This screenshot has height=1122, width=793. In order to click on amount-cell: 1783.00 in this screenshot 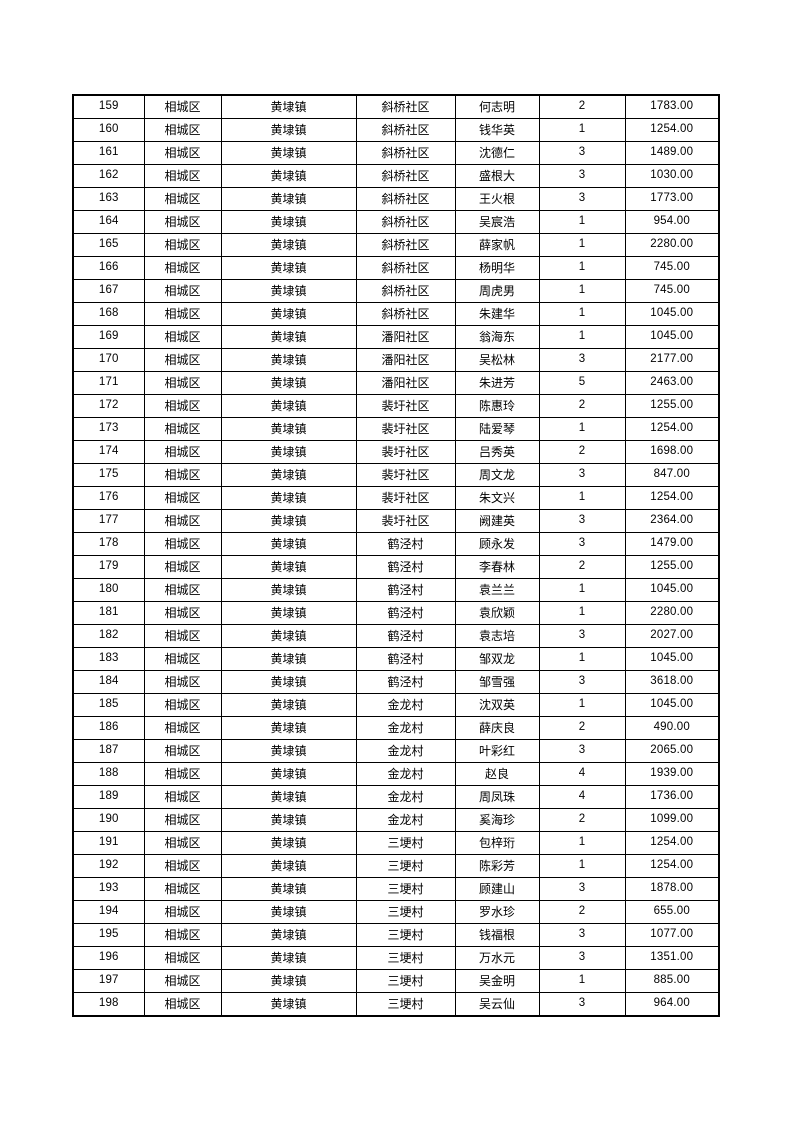, I will do `click(672, 106)`.